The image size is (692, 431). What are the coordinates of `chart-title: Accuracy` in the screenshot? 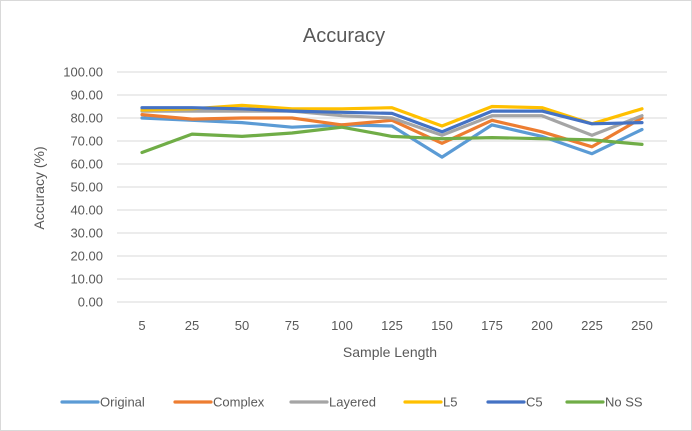 It's located at (344, 36).